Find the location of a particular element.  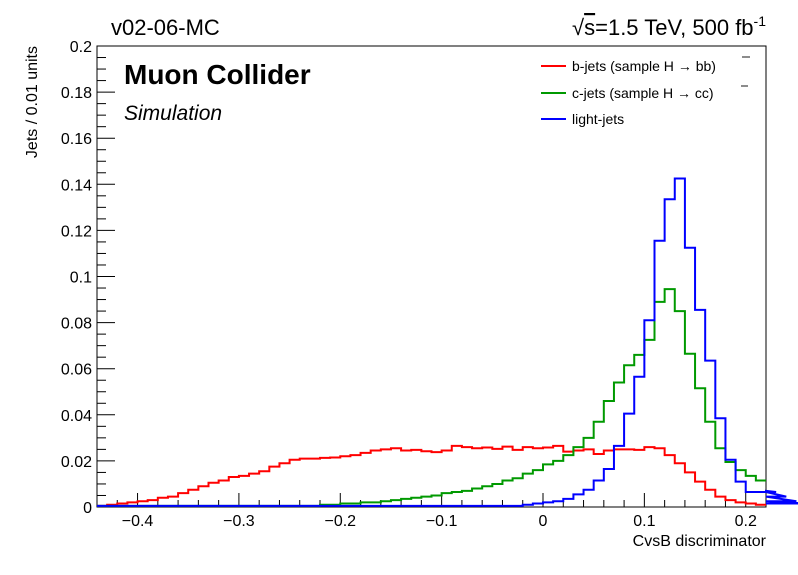

y-tick-label: 0.08 is located at coordinates (76, 324).